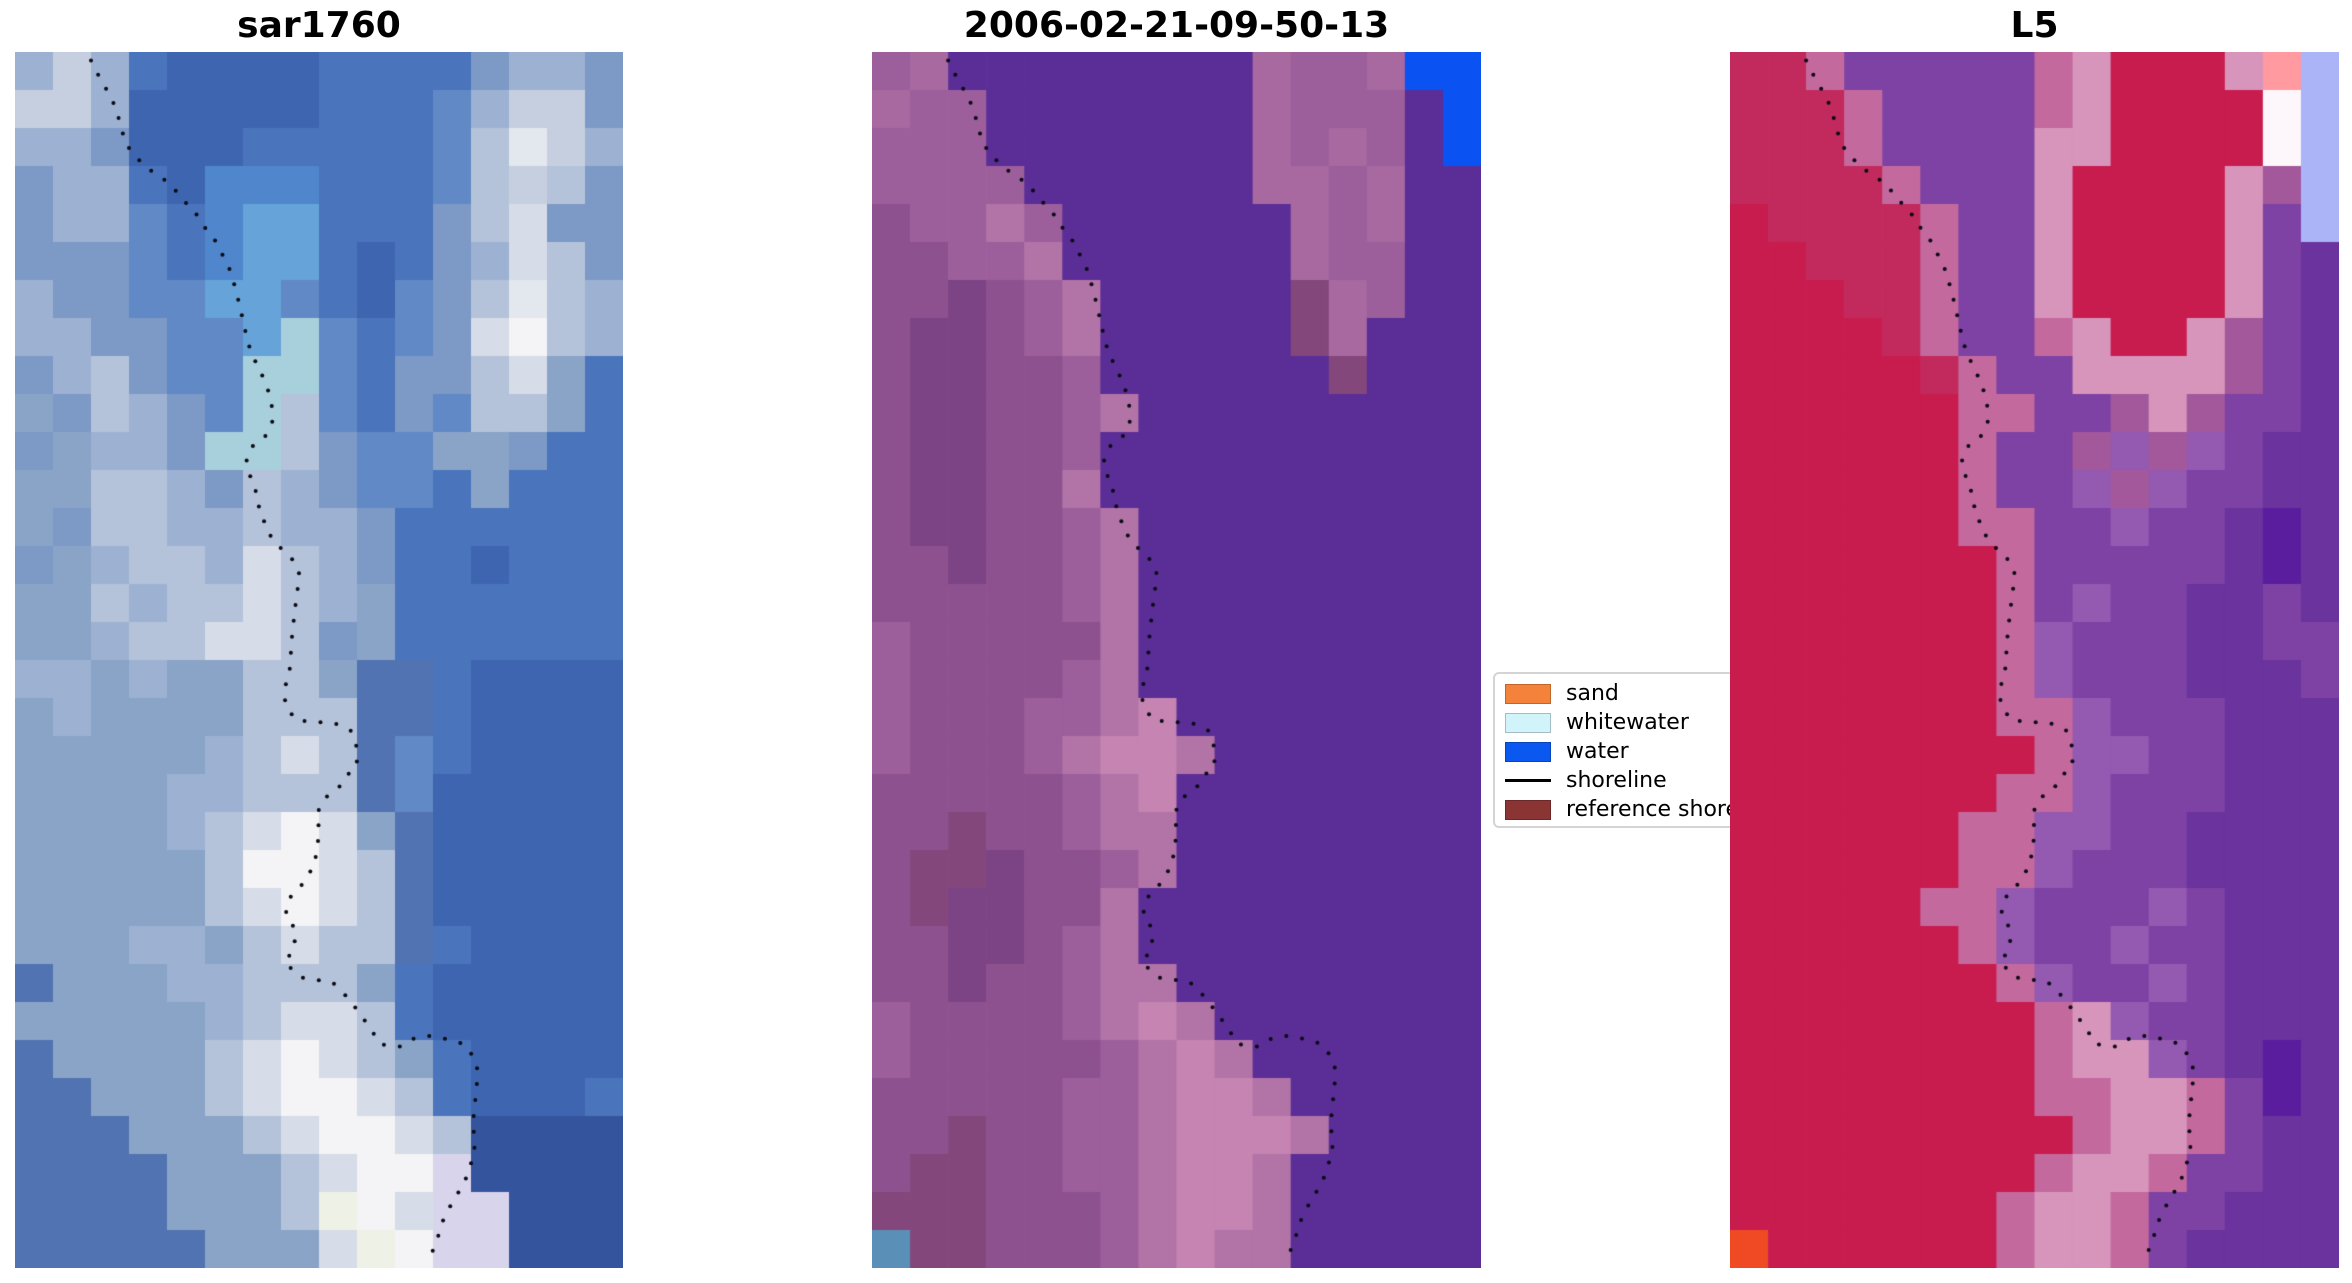  Describe the element at coordinates (1528, 693) in the screenshot. I see `legend-swatch-sand-icon` at that location.